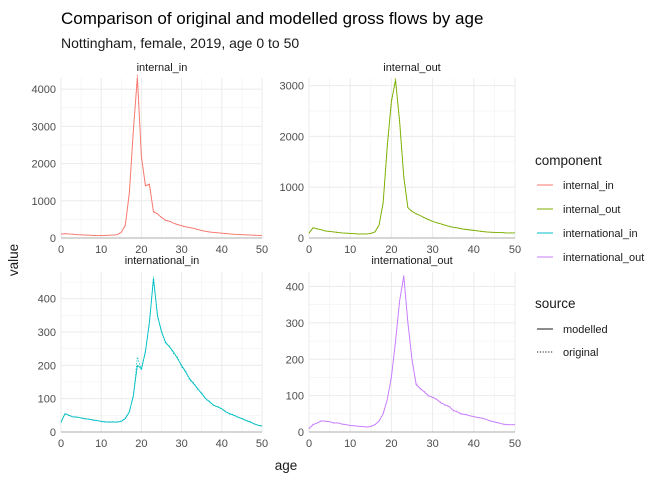 The image size is (672, 480). I want to click on facet-panel-internal_in: internal_in 0 1000 2000 3000 4000 0 10 20 30 40 50, so click(150, 159).